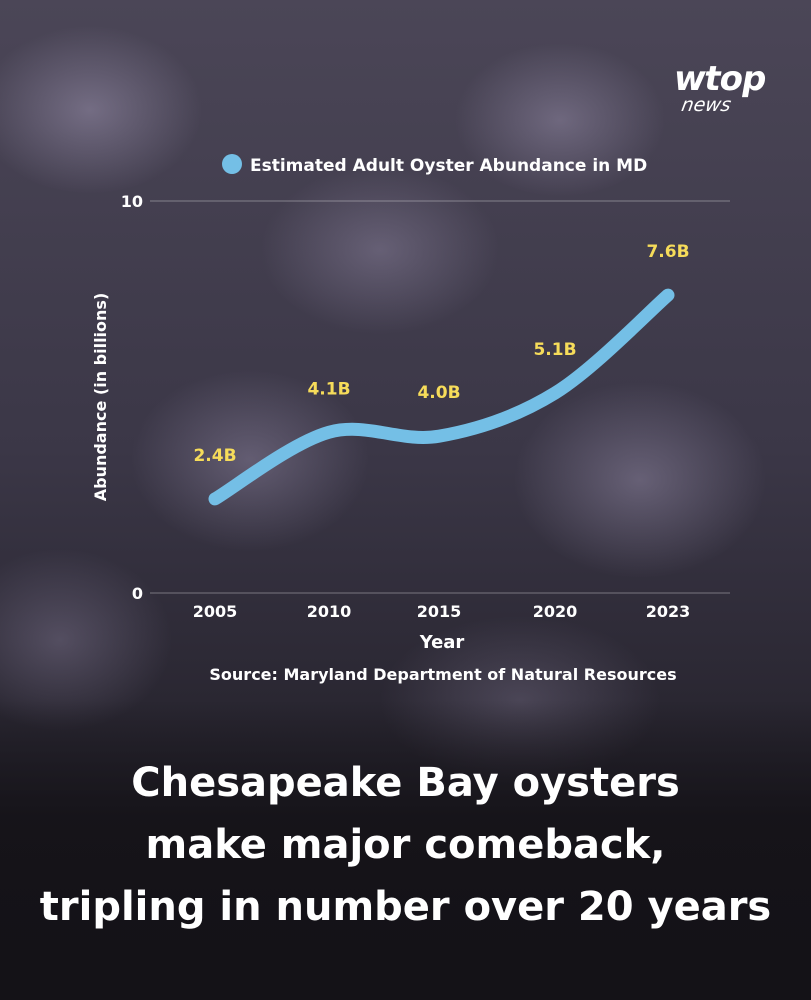 The image size is (811, 1000). Describe the element at coordinates (232, 164) in the screenshot. I see `legend-marker` at that location.